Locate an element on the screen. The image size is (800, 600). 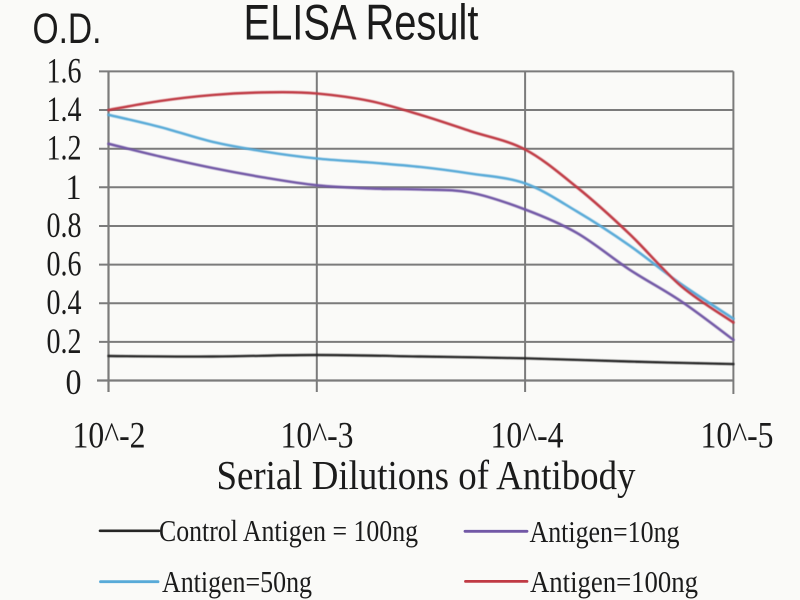
svg-text: Control Antigen = 100ng is located at coordinates (288, 531).